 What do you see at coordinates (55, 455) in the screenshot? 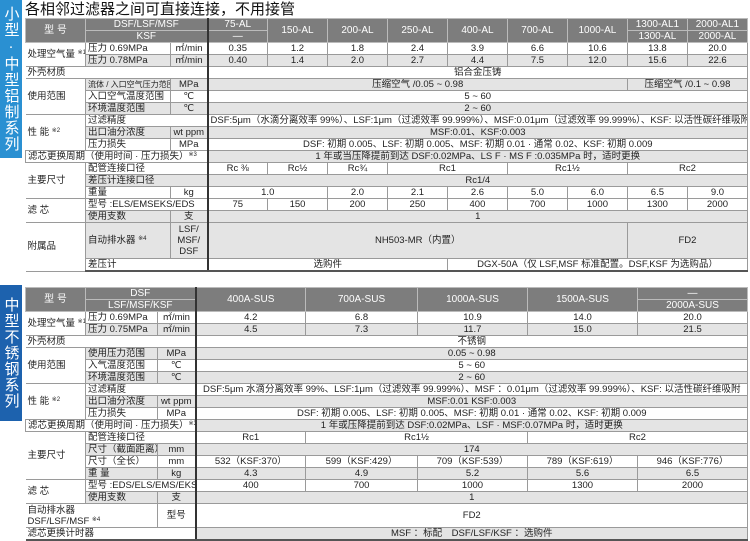
I see `row-label: 主要尺寸` at bounding box center [55, 455].